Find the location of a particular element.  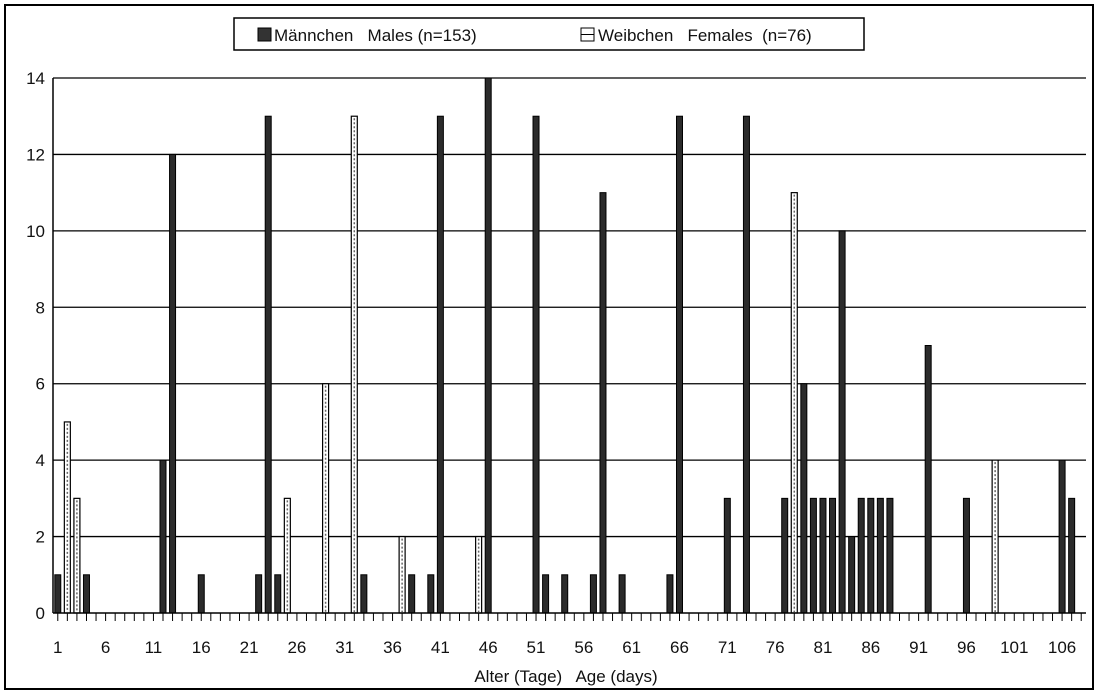

x-tick-label: 16 is located at coordinates (201, 647).